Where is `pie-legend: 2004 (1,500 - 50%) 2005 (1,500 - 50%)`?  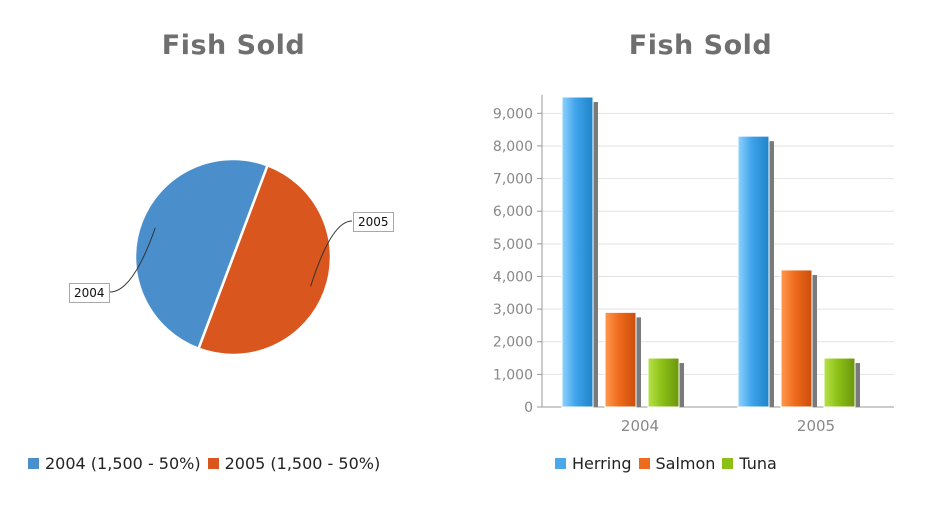
pie-legend: 2004 (1,500 - 50%) 2005 (1,500 - 50%) is located at coordinates (207, 463).